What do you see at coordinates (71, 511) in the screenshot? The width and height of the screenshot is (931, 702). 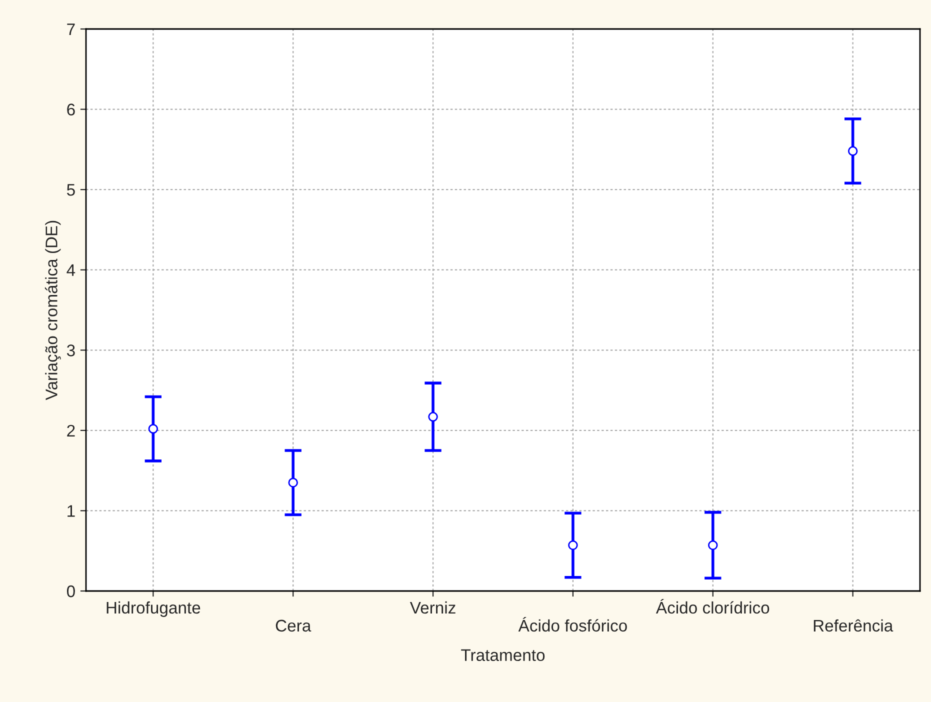 I see `y-tick-label: 1` at bounding box center [71, 511].